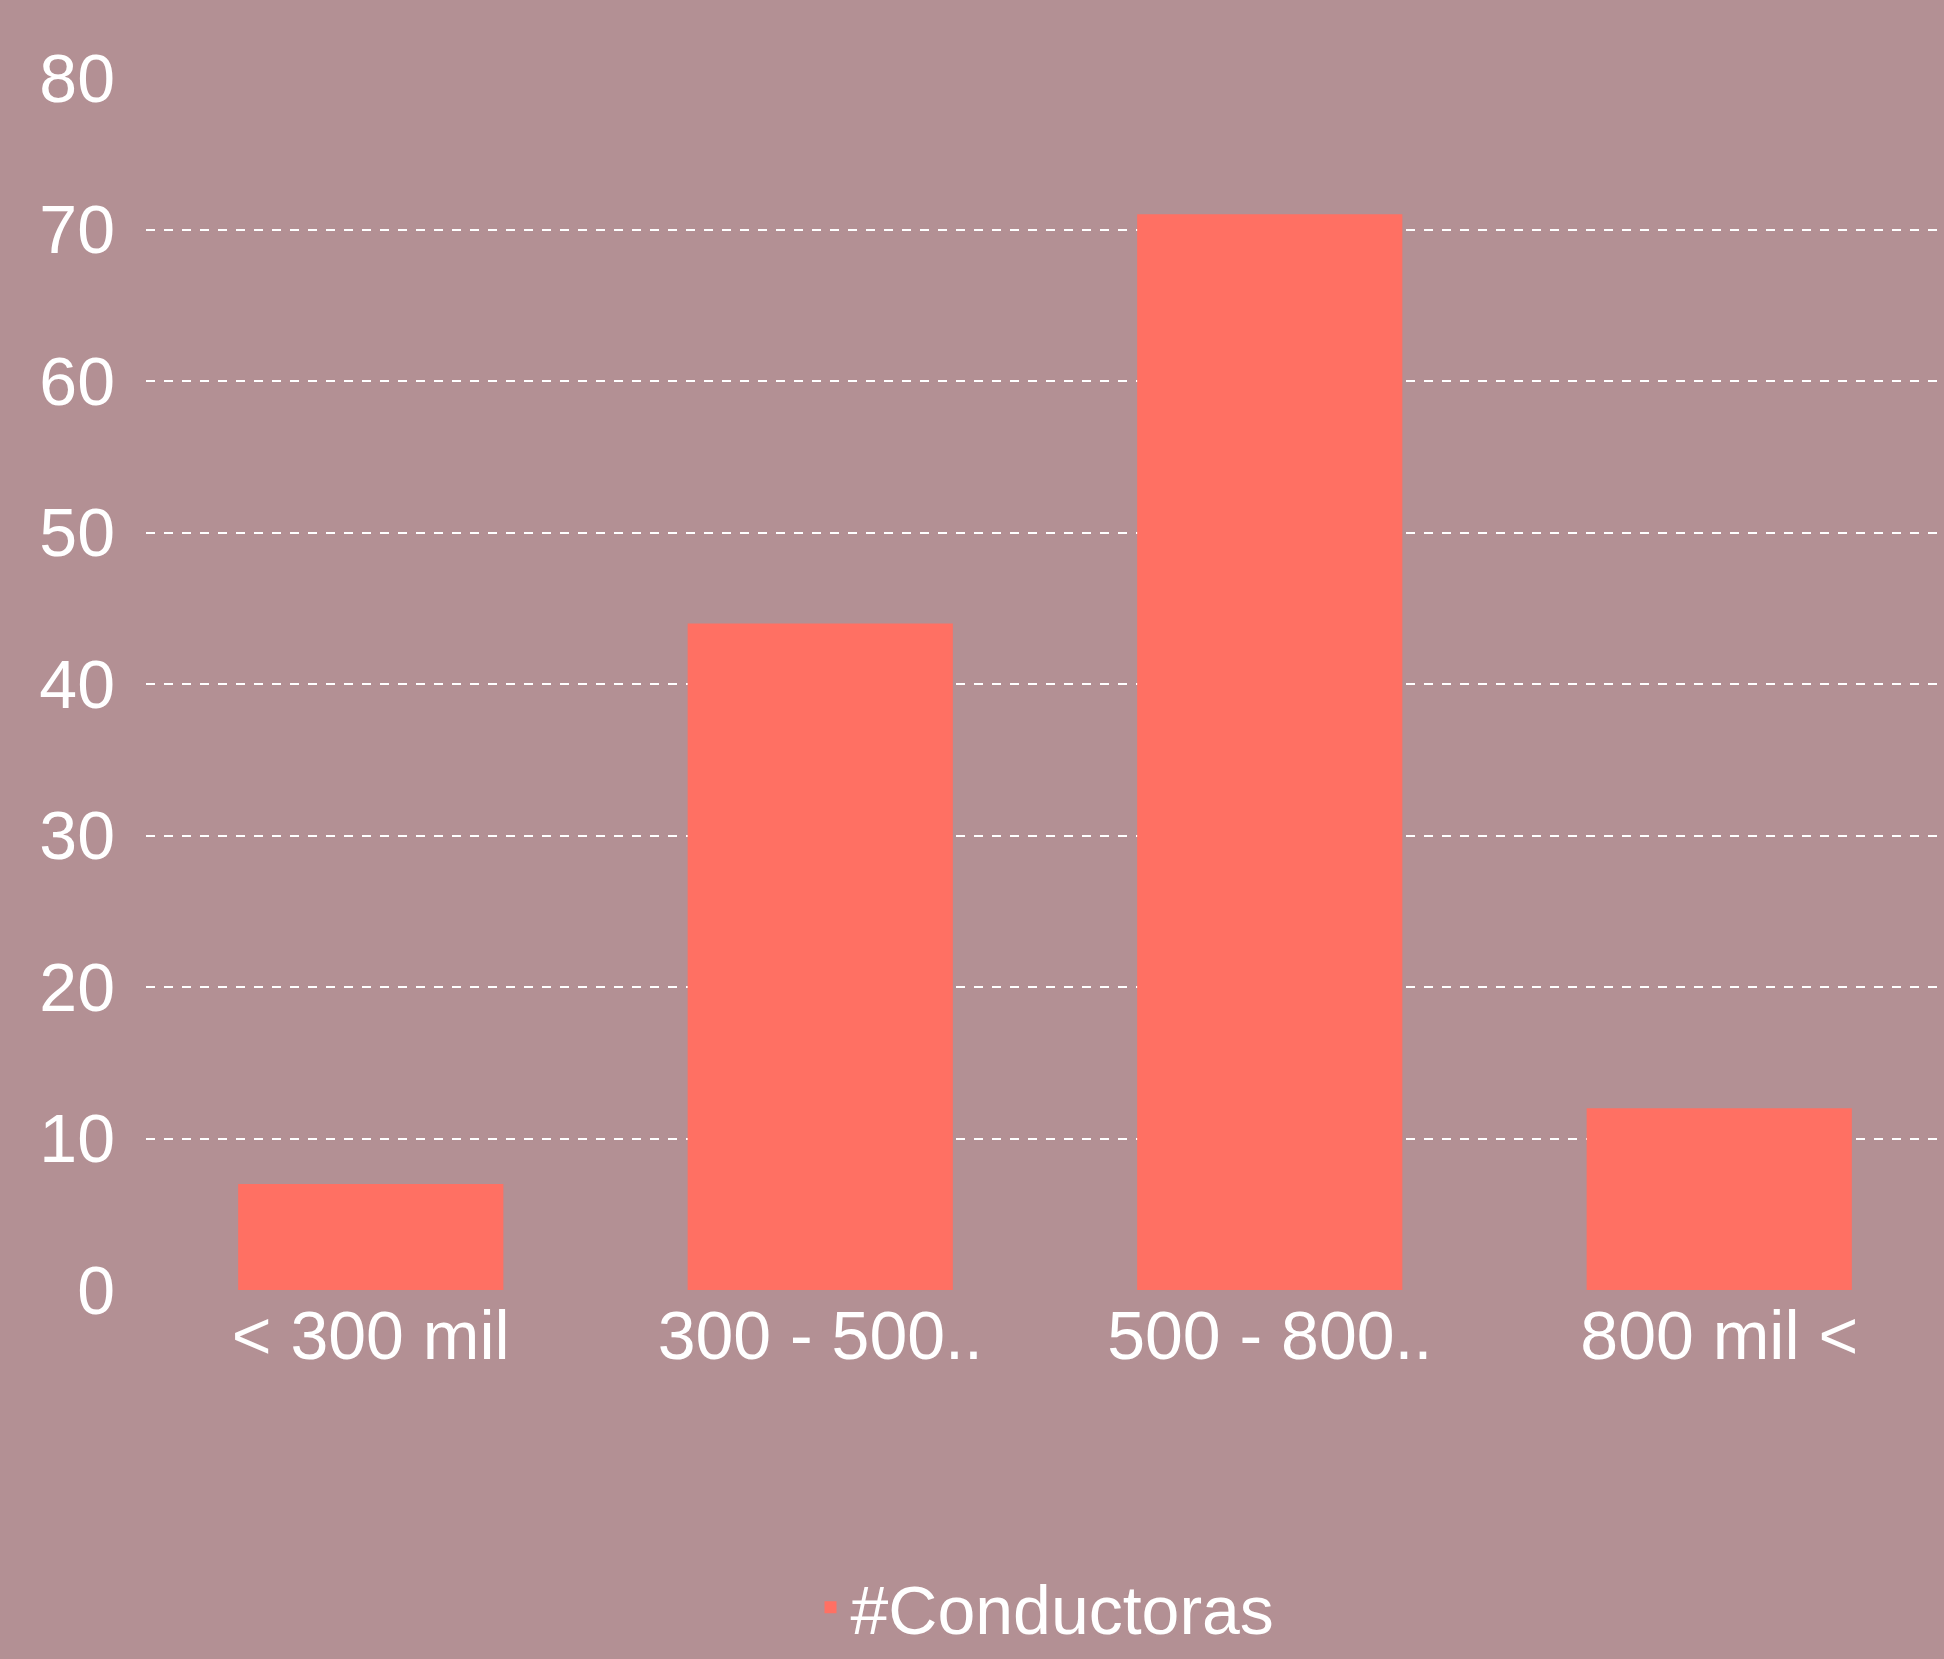 The image size is (1944, 1659). What do you see at coordinates (77, 532) in the screenshot?
I see `y-tick-label: 50` at bounding box center [77, 532].